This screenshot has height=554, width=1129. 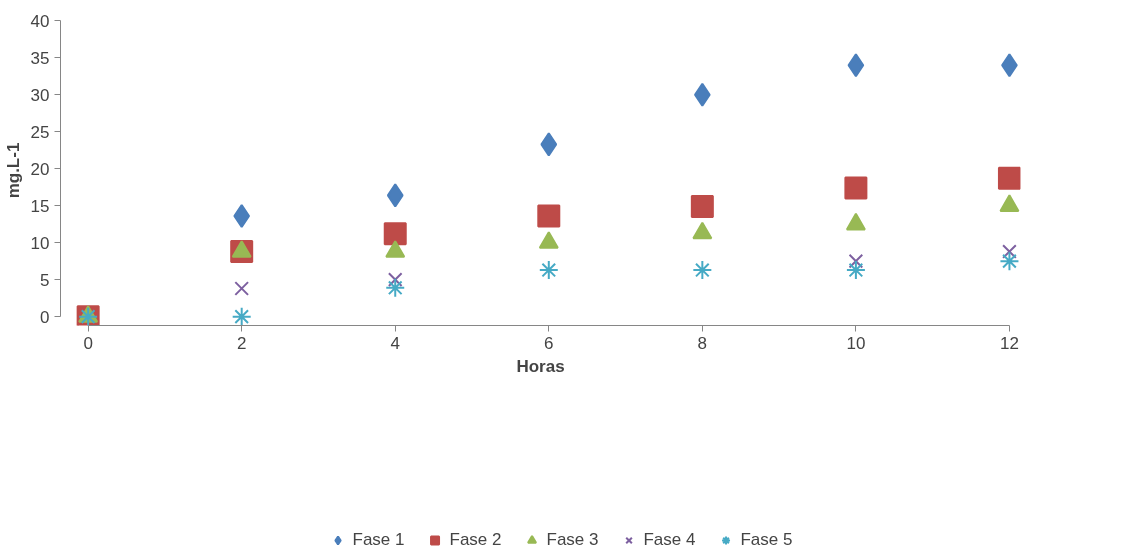 I want to click on x-tick-label: 8, so click(x=702, y=343).